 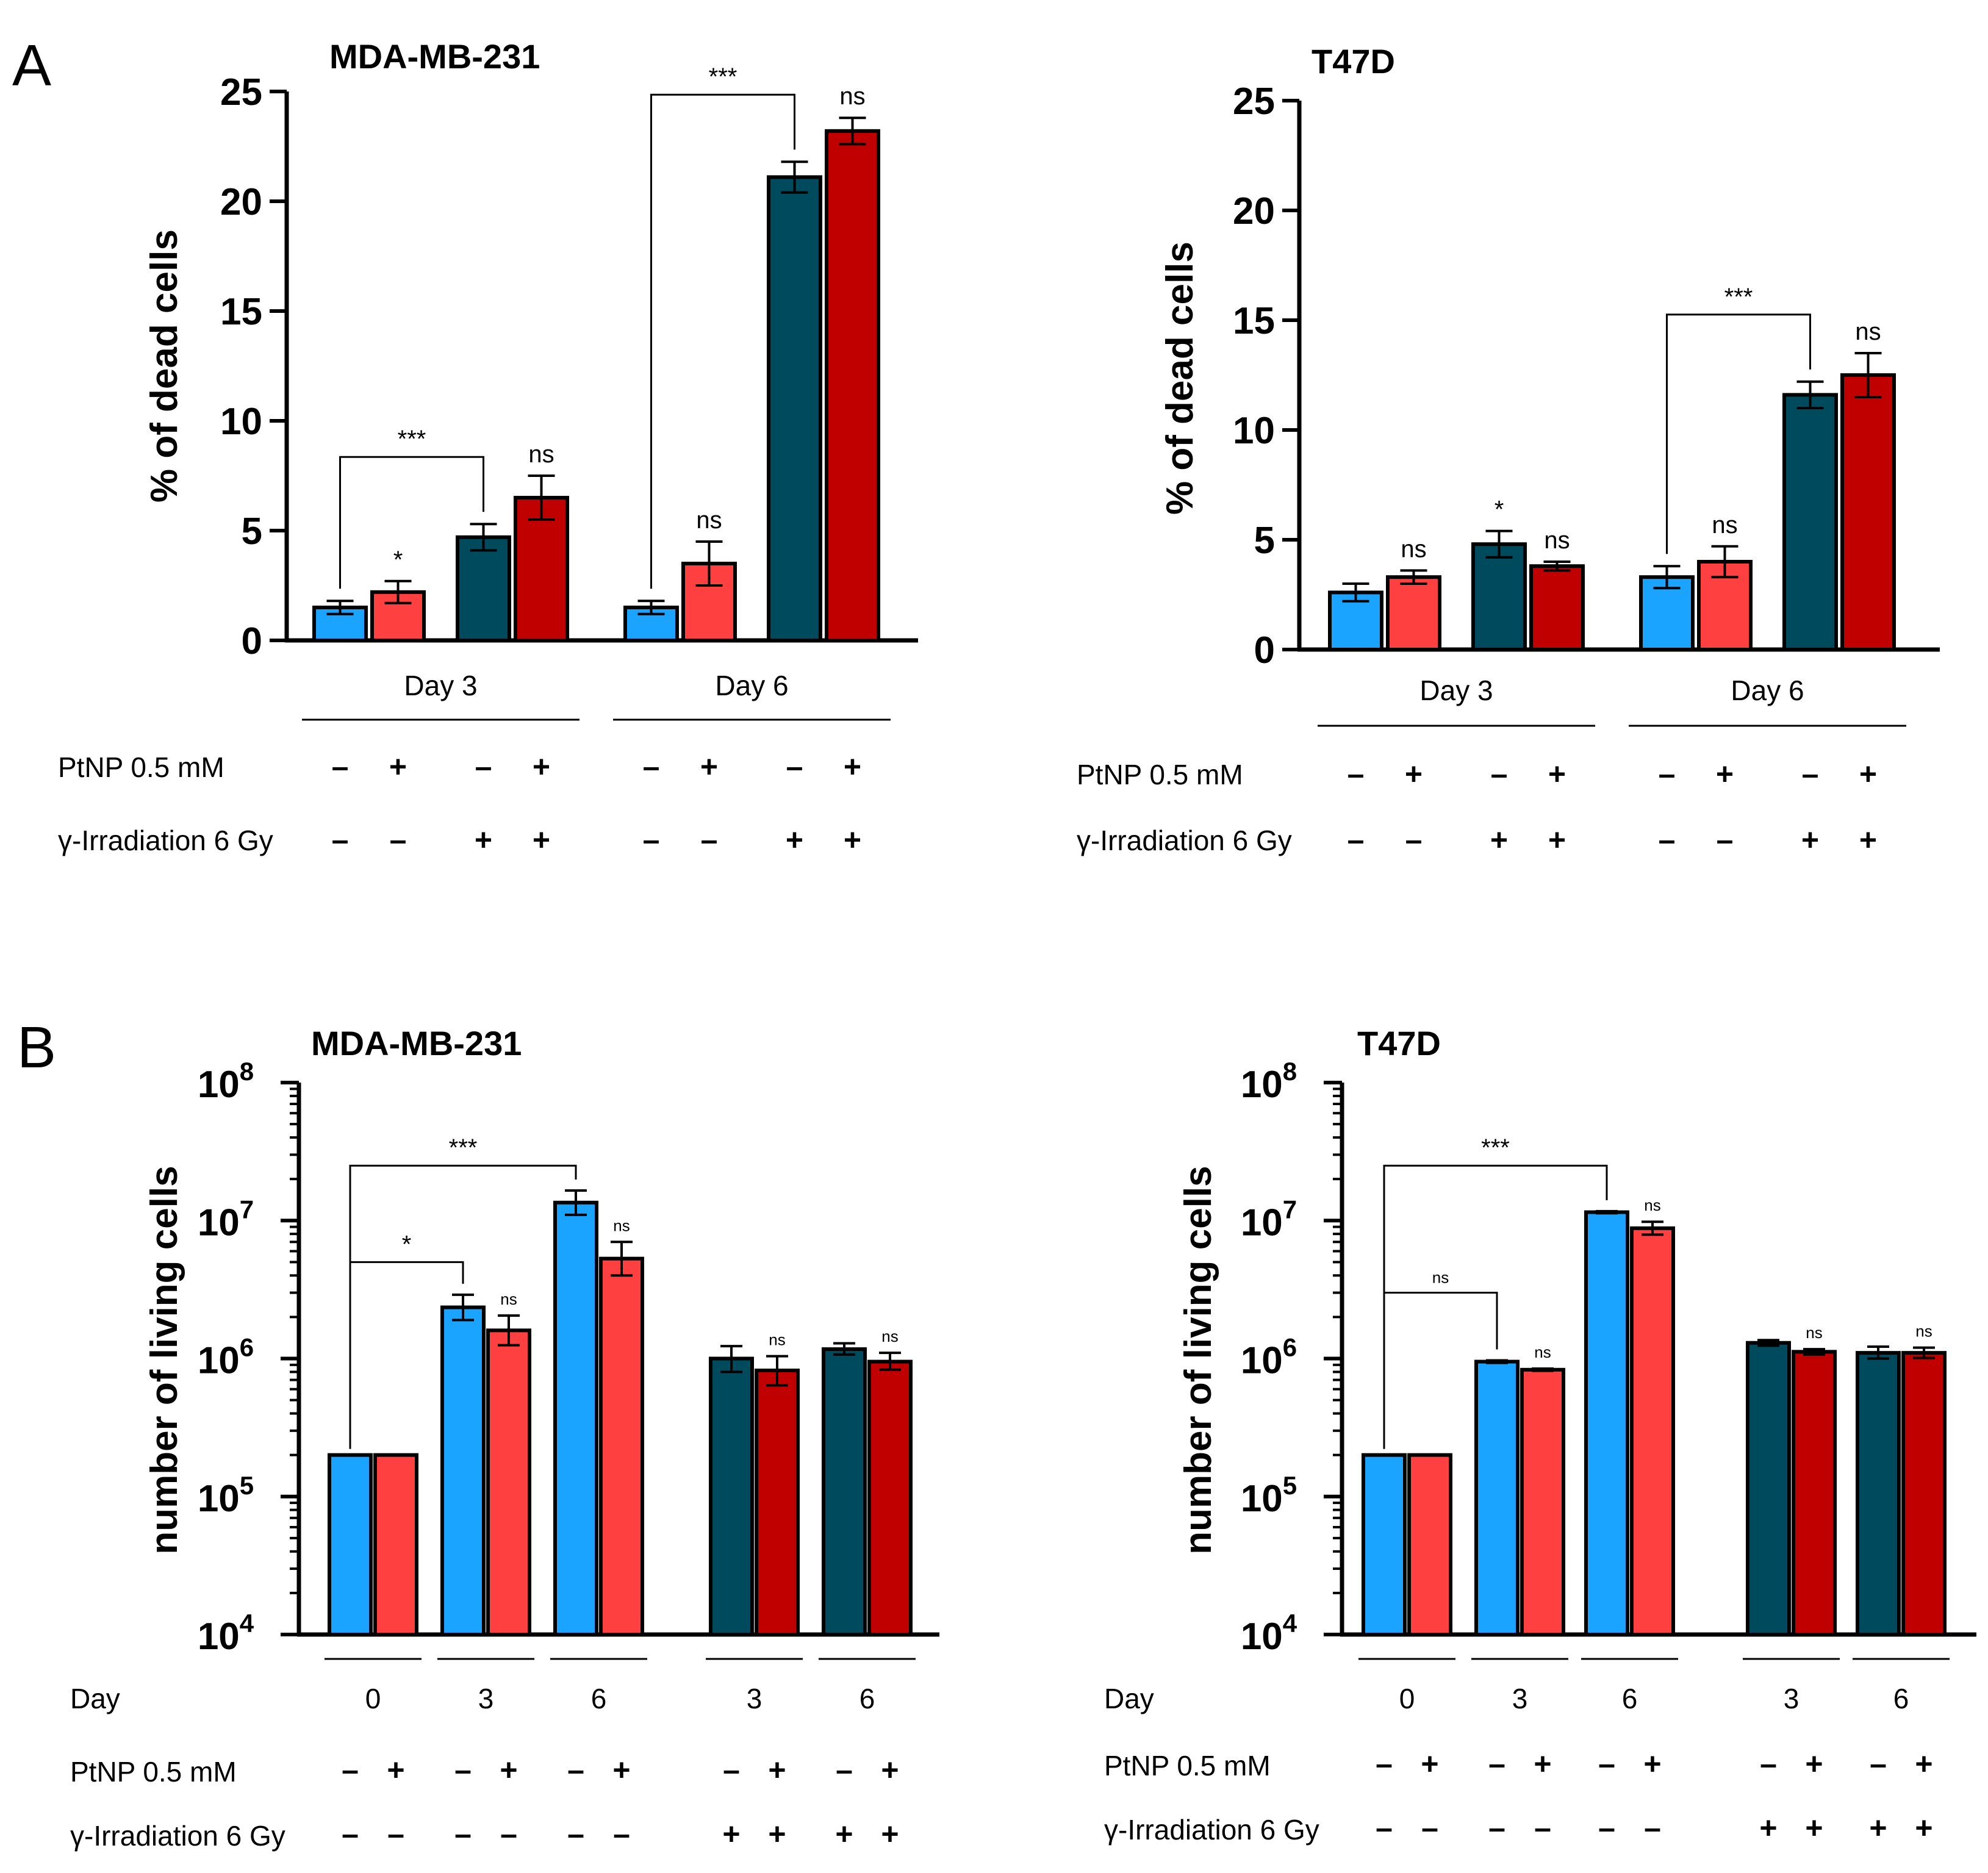 I want to click on y-tick-label: 5, so click(x=252, y=531).